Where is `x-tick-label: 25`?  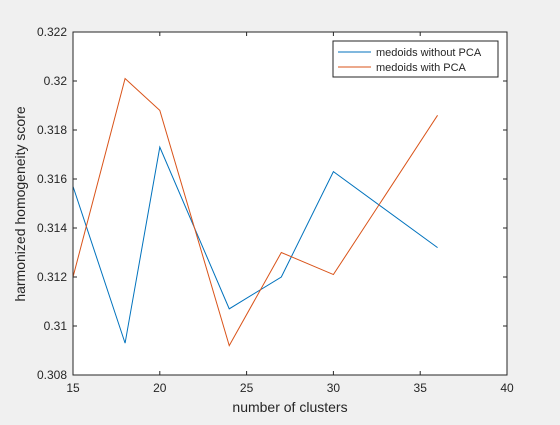 x-tick-label: 25 is located at coordinates (247, 388).